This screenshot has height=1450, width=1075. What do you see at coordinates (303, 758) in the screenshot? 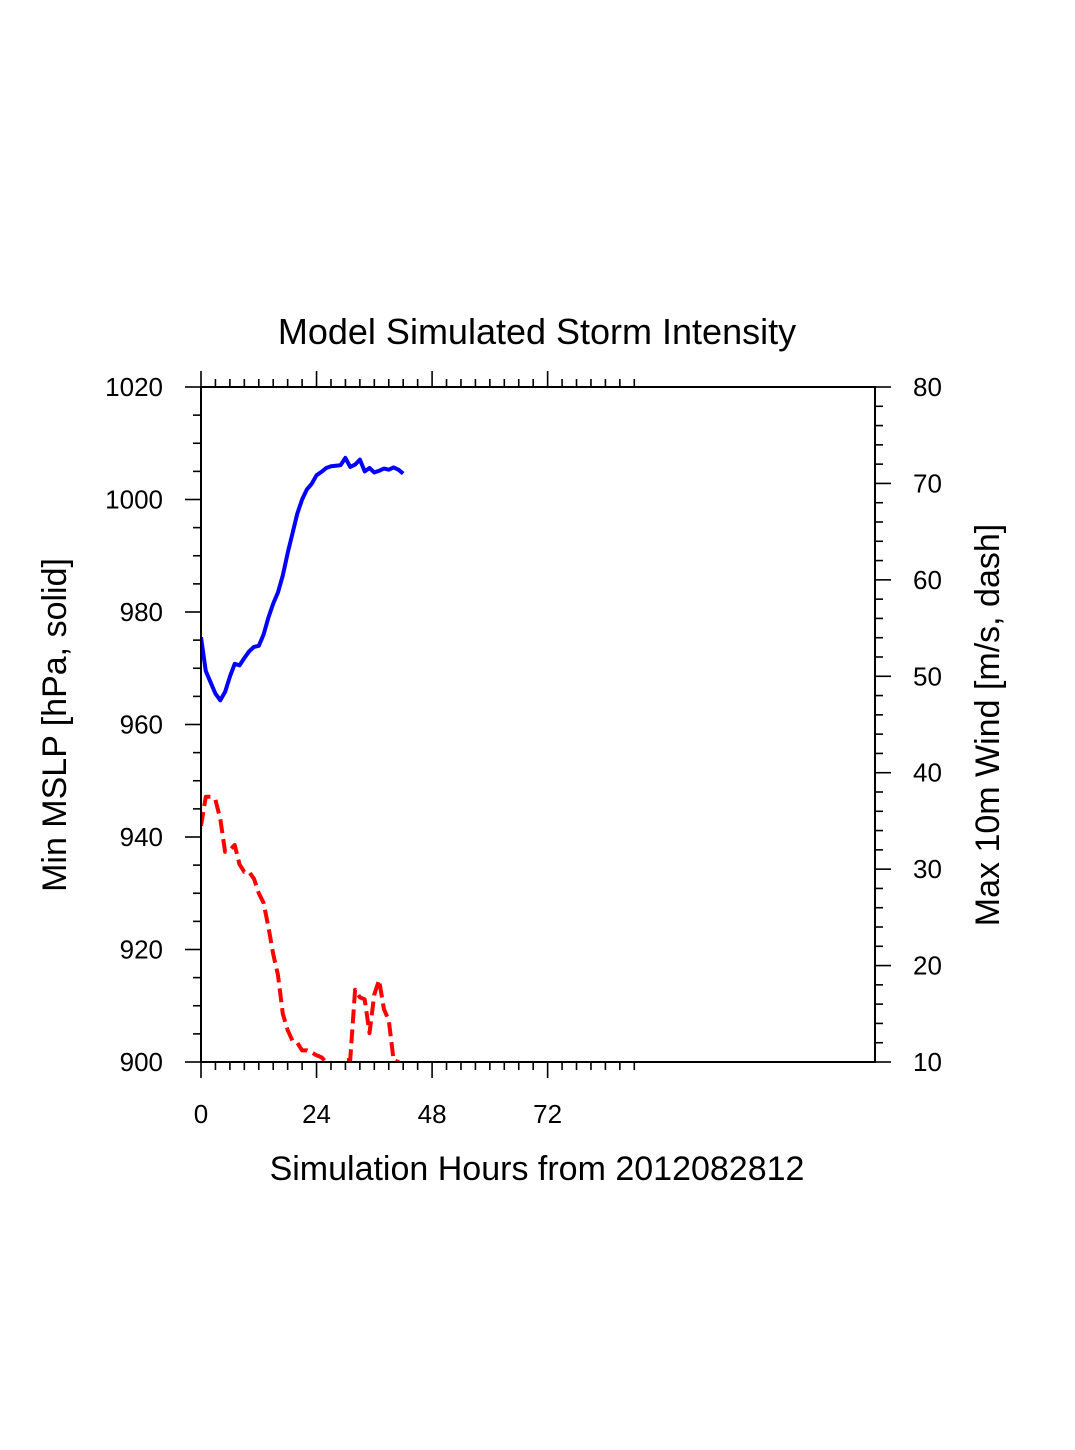
I see `series-layer` at bounding box center [303, 758].